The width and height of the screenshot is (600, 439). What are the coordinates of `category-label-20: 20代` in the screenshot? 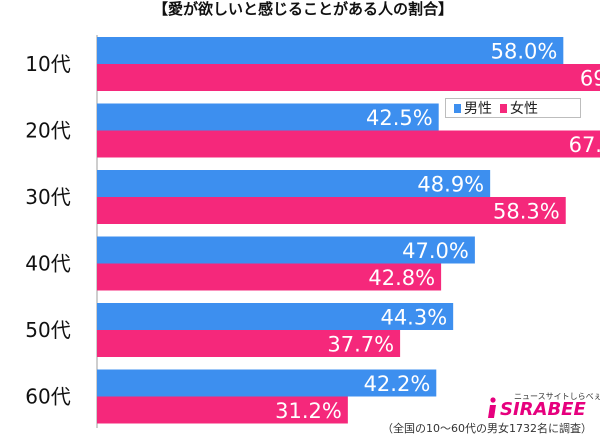 It's located at (47, 131).